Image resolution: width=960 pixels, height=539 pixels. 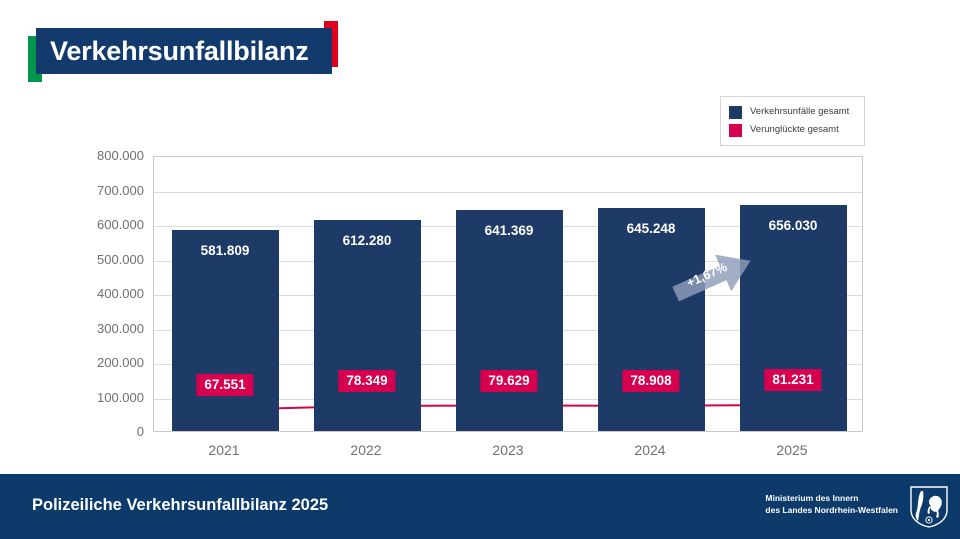 I want to click on y-axis-tick-label: 500.000, so click(x=120, y=259).